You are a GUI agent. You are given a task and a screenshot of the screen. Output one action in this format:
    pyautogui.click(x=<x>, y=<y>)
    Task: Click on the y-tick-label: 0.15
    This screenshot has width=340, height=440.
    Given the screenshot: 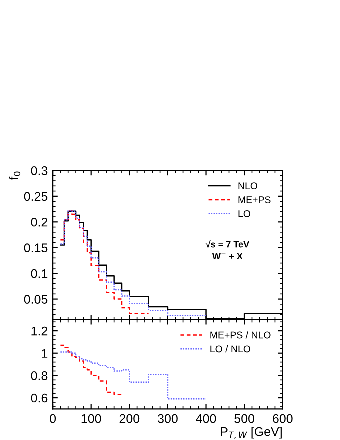 What is the action you would take?
    pyautogui.click(x=36, y=248)
    